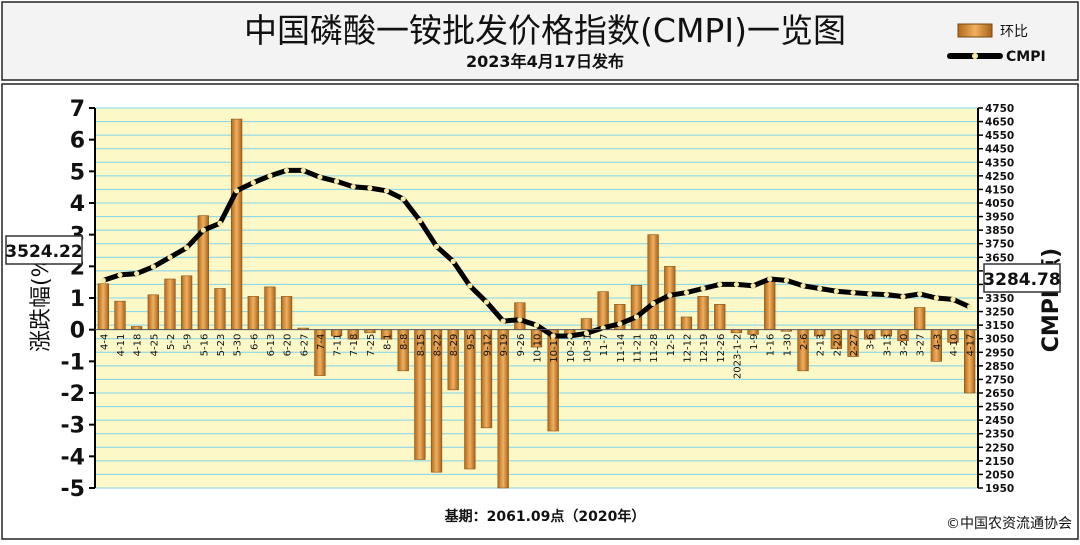 This screenshot has height=545, width=1080. What do you see at coordinates (671, 345) in the screenshot?
I see `x-tick-label: 12-5` at bounding box center [671, 345].